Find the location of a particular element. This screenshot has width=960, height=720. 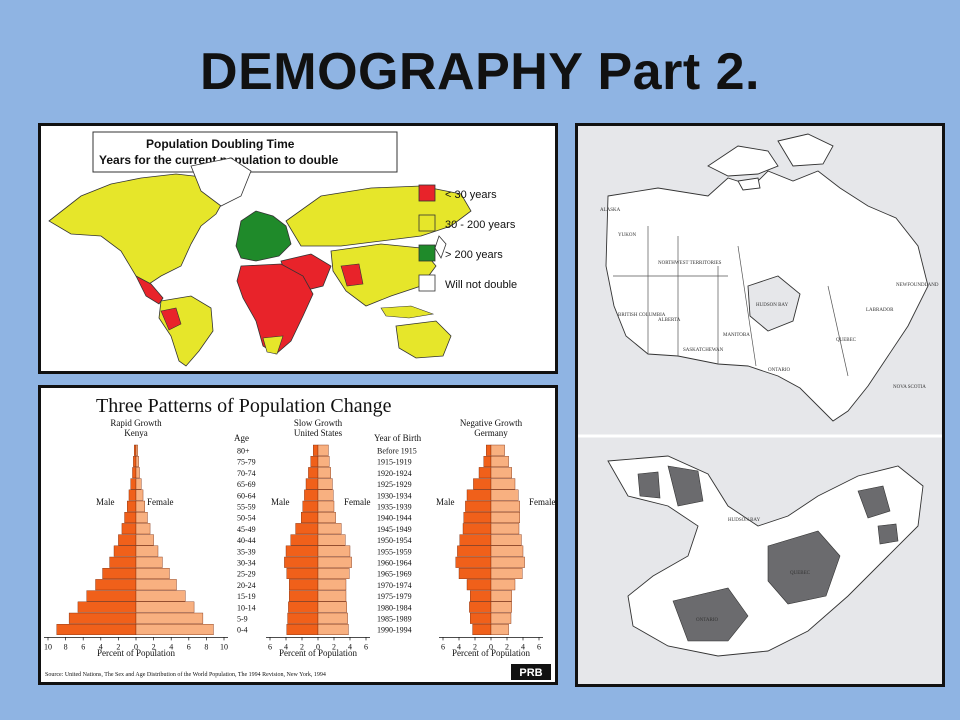

birth-year-label: 1915-1919 is located at coordinates (394, 462).